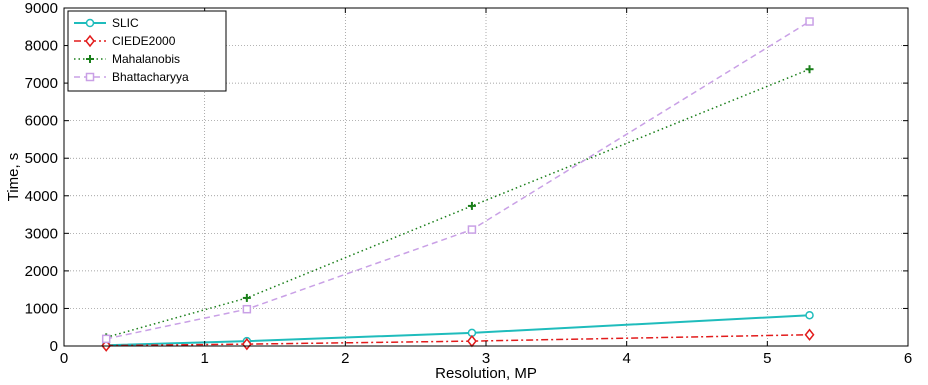 The image size is (928, 385). I want to click on y-axis-label: Time, s, so click(13, 177).